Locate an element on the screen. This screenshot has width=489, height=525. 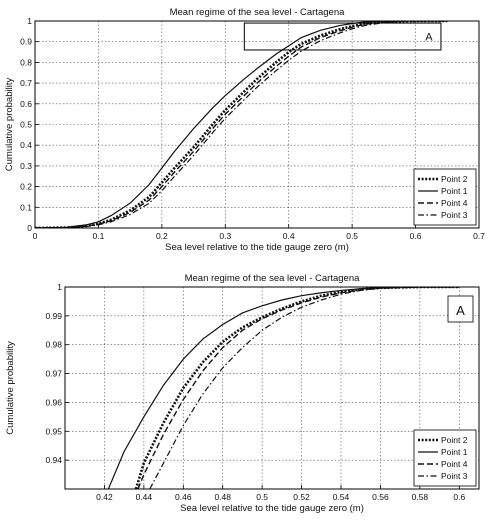
y-tick-label-0: 0.3 is located at coordinates (26, 166).